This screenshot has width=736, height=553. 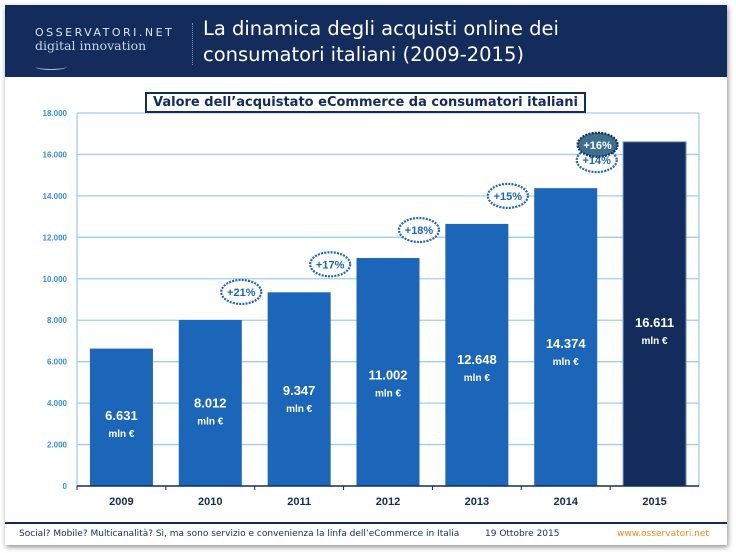 I want to click on bar-2014, so click(x=566, y=337).